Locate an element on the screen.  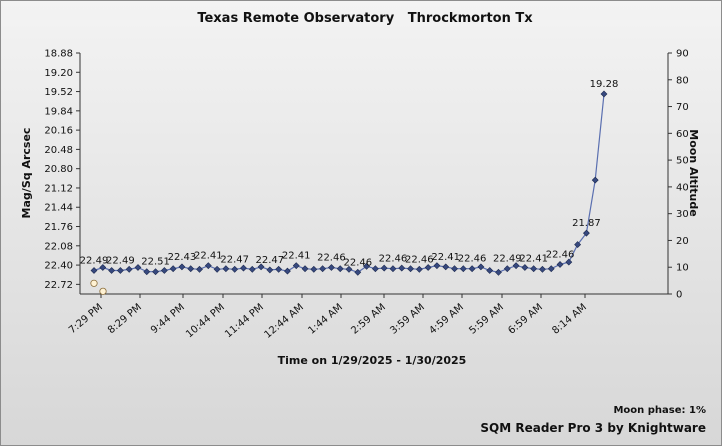
data-label: 22.51 is located at coordinates (155, 262).